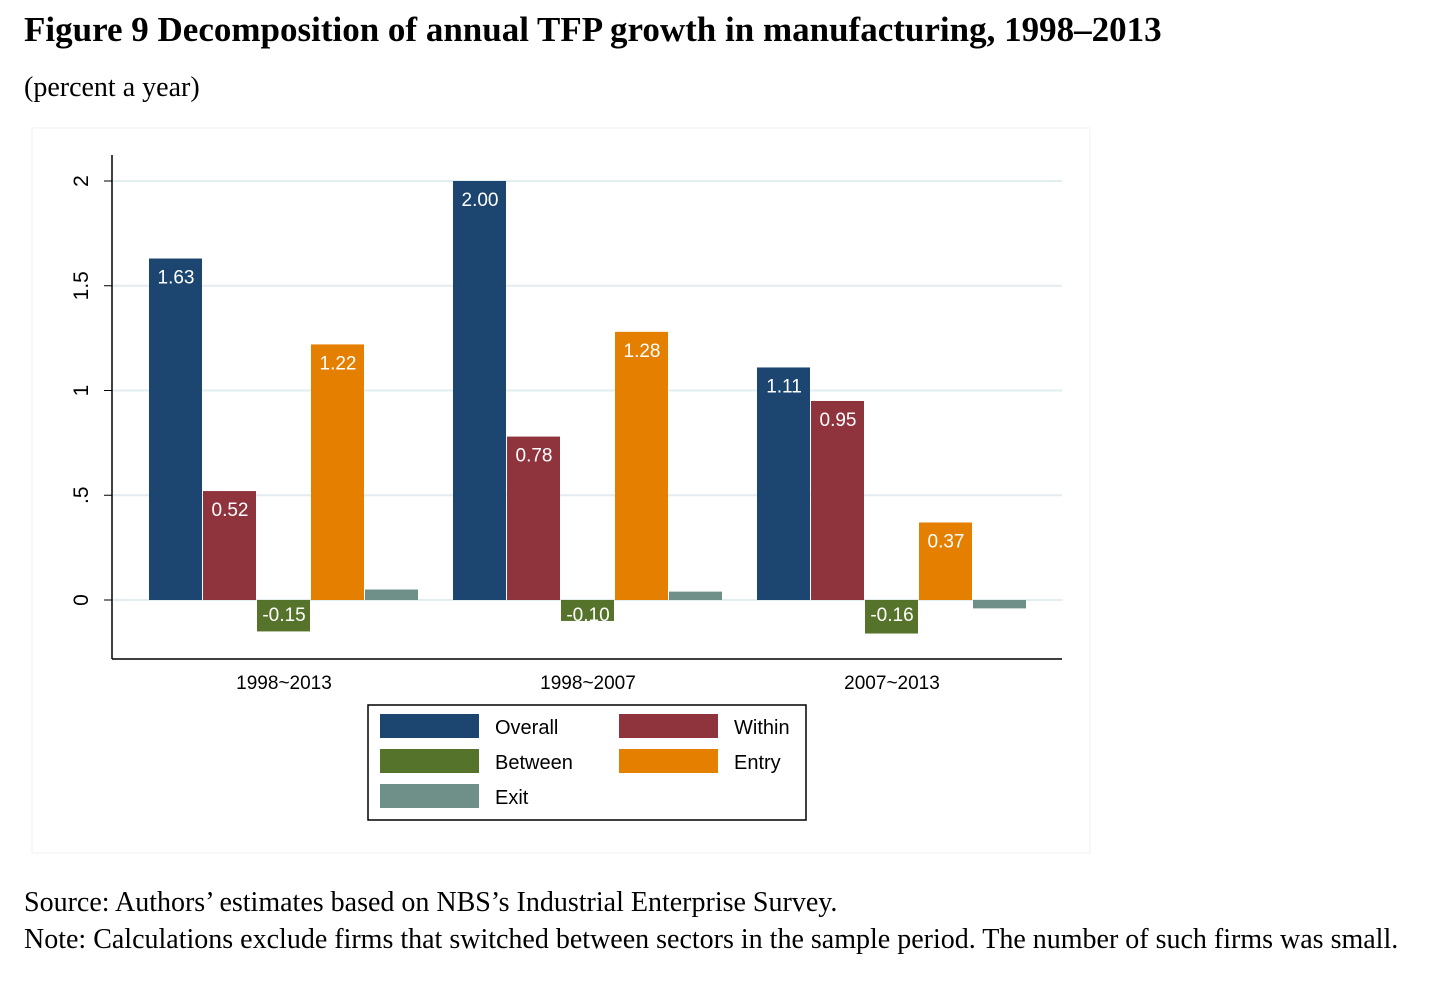 This screenshot has width=1456, height=999. I want to click on legend-label: Within, so click(762, 728).